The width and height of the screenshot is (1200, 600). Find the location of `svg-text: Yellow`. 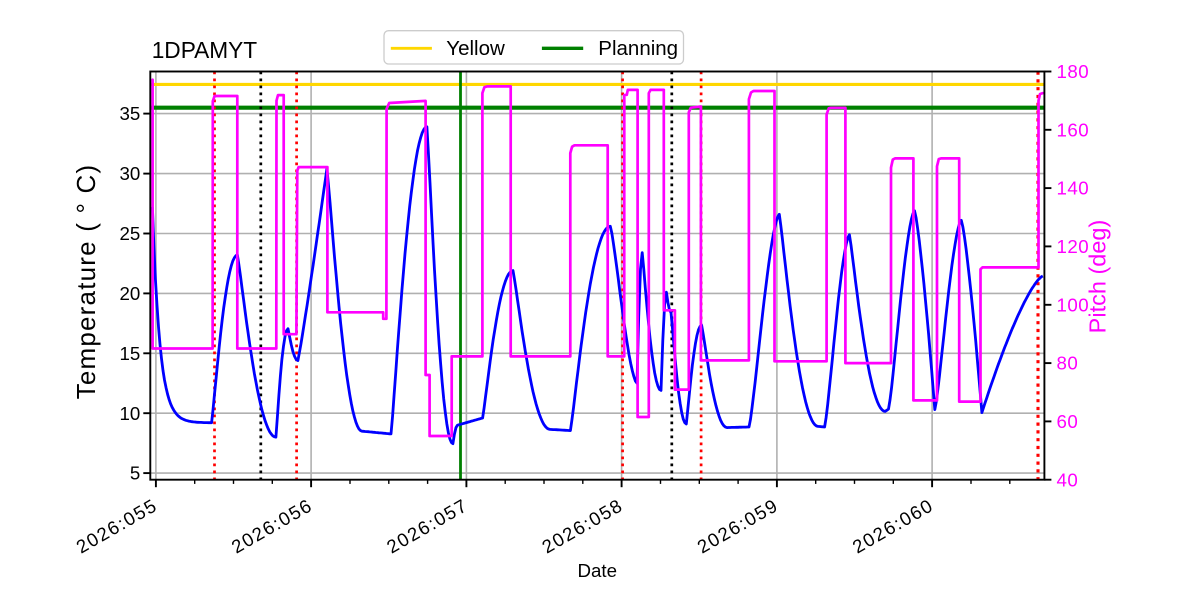

svg-text: Yellow is located at coordinates (475, 48).